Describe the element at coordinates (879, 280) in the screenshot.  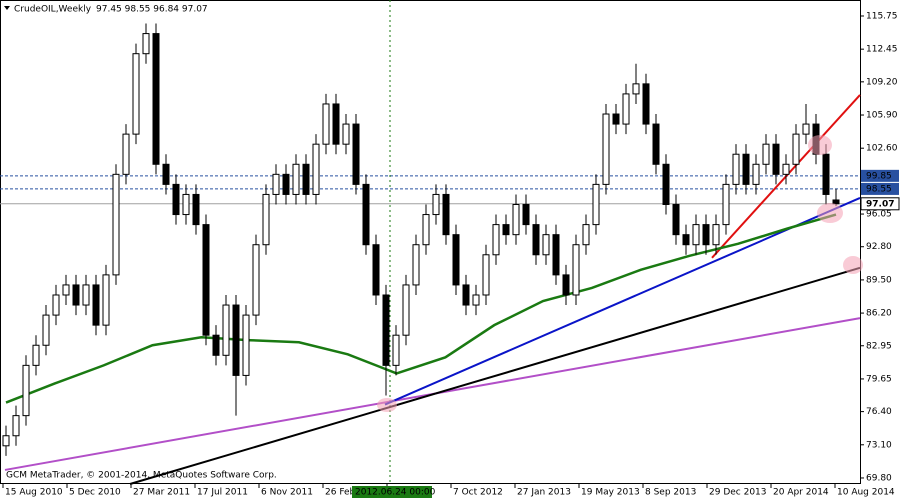
I see `y-tick-label: 89.50` at that location.